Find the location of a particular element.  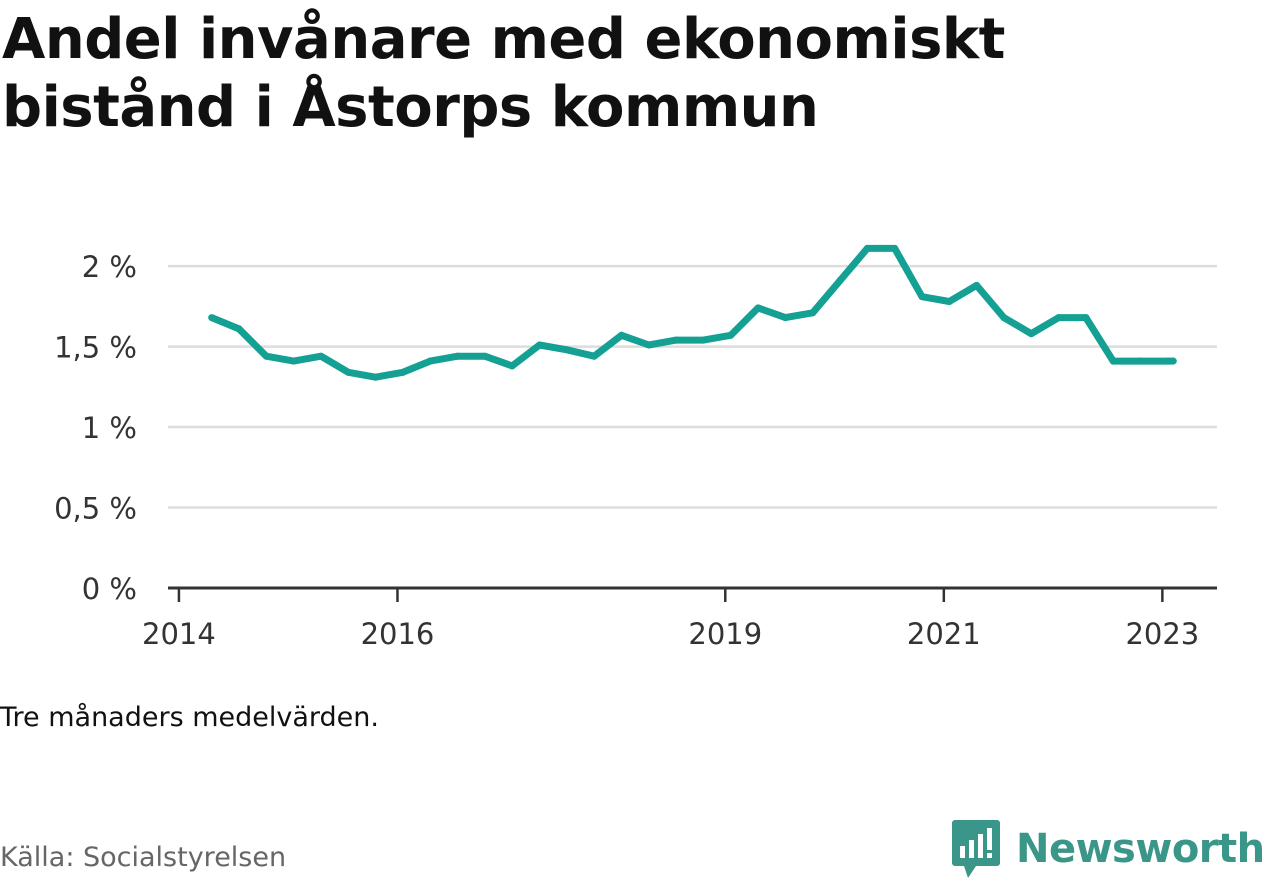

series-line is located at coordinates (692, 312).